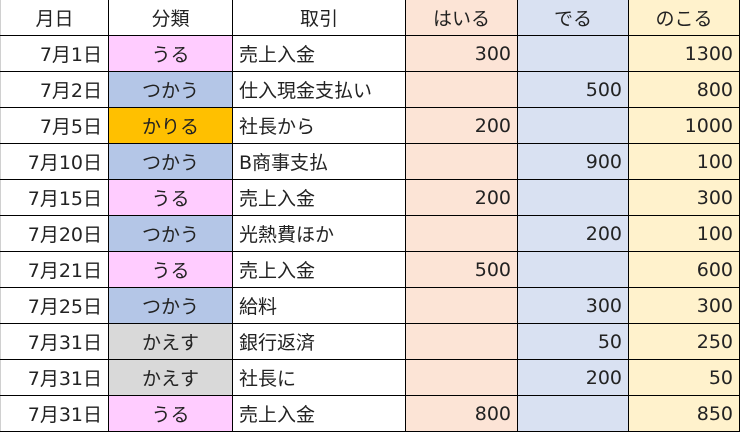 This screenshot has width=740, height=433. What do you see at coordinates (319, 89) in the screenshot?
I see `transaction-cell: 仕入現金支払い` at bounding box center [319, 89].